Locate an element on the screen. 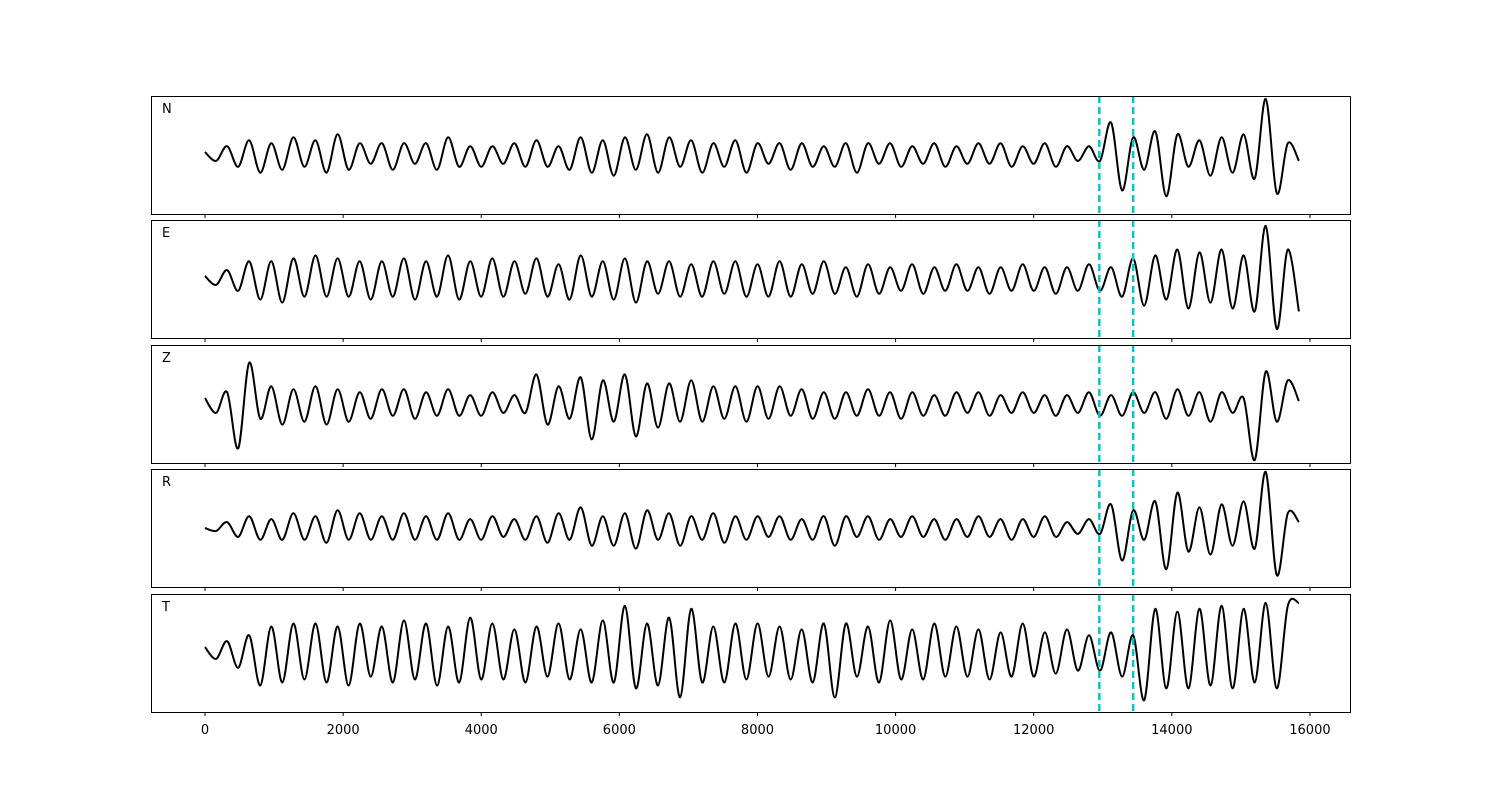 Image resolution: width=1500 pixels, height=804 pixels. panel-e: E is located at coordinates (751, 281).